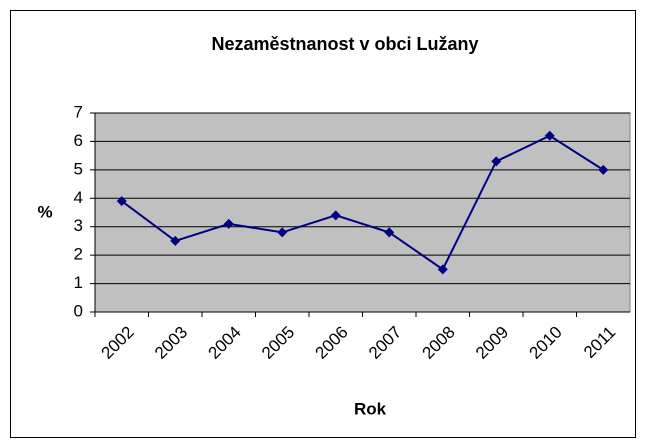 The height and width of the screenshot is (448, 646). Describe the element at coordinates (344, 44) in the screenshot. I see `chart-title: Nezaměstnanost v obci Lužany` at that location.